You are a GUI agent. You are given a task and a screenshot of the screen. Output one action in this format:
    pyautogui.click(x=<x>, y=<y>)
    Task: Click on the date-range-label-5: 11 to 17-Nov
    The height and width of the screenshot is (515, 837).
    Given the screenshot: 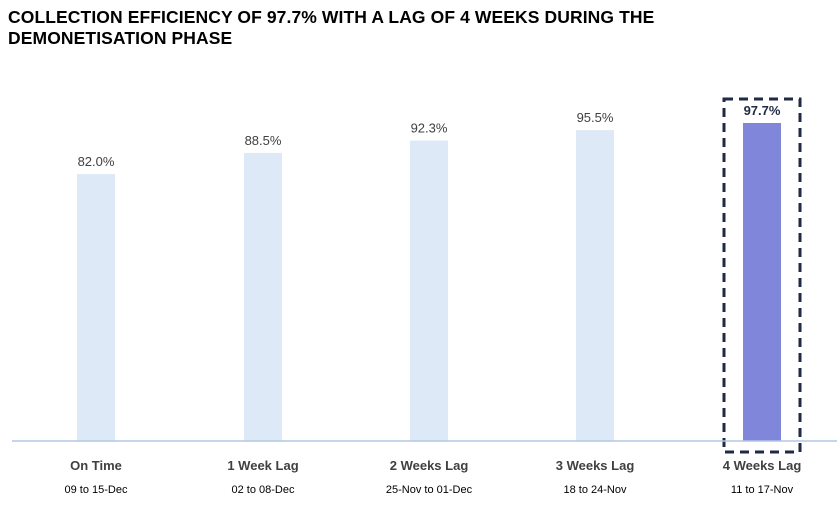 What is the action you would take?
    pyautogui.click(x=762, y=490)
    